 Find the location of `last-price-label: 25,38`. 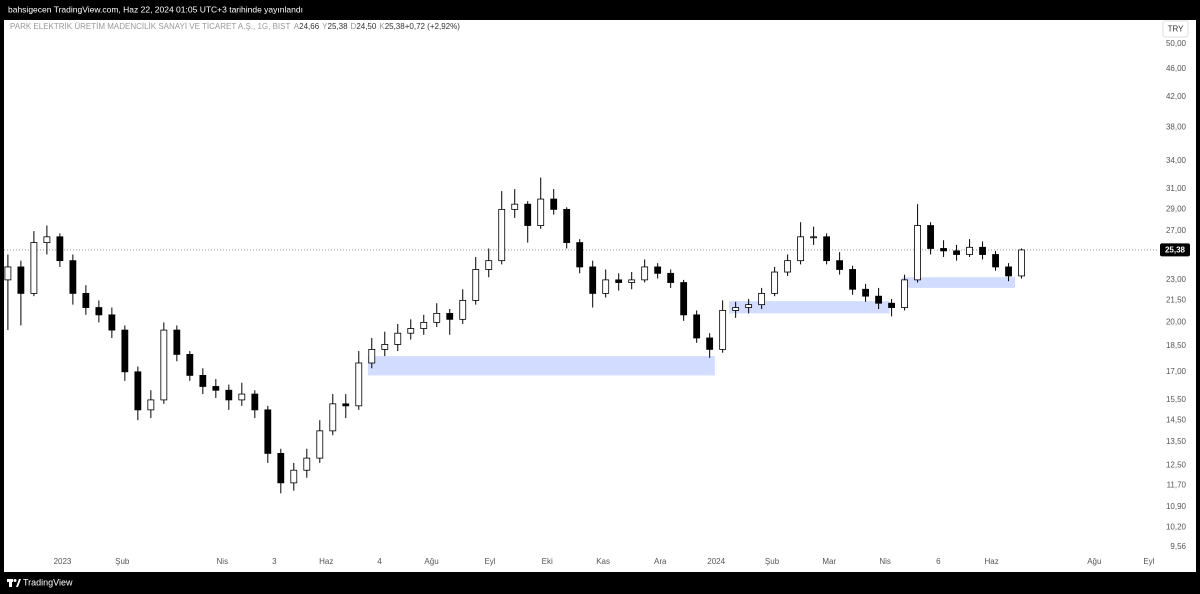

last-price-label: 25,38 is located at coordinates (1175, 250).